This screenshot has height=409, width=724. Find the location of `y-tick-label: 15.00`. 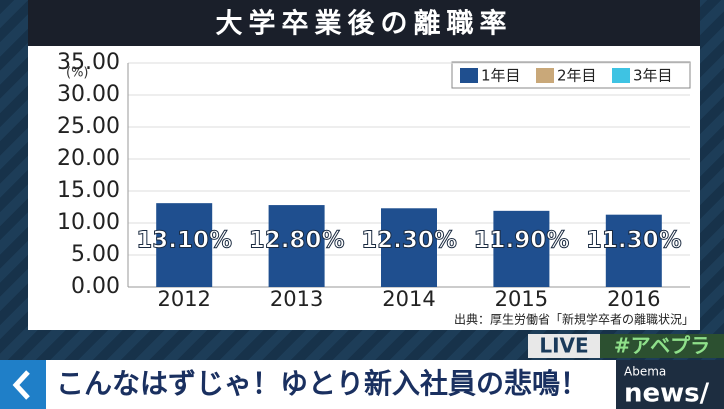

y-tick-label: 15.00 is located at coordinates (88, 190).